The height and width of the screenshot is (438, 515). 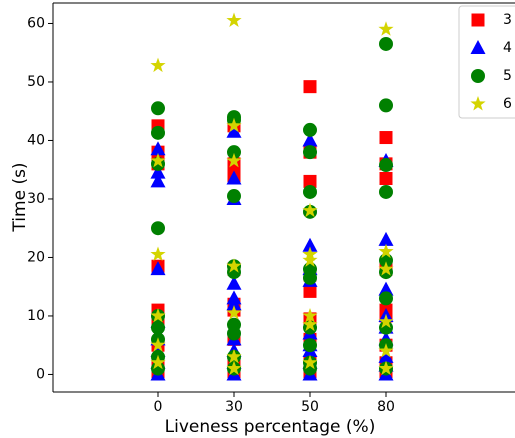 I want to click on y-tick-label: 50, so click(x=36, y=82).